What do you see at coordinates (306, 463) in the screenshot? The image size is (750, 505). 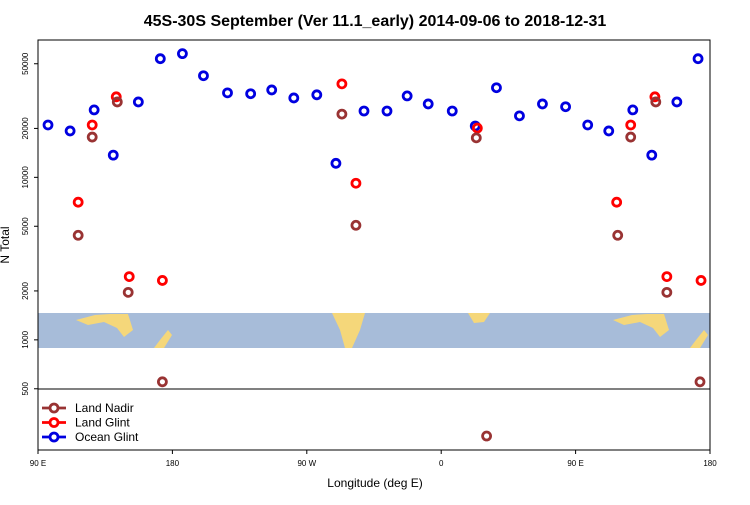 I see `x-tick-label: 90 W` at bounding box center [306, 463].